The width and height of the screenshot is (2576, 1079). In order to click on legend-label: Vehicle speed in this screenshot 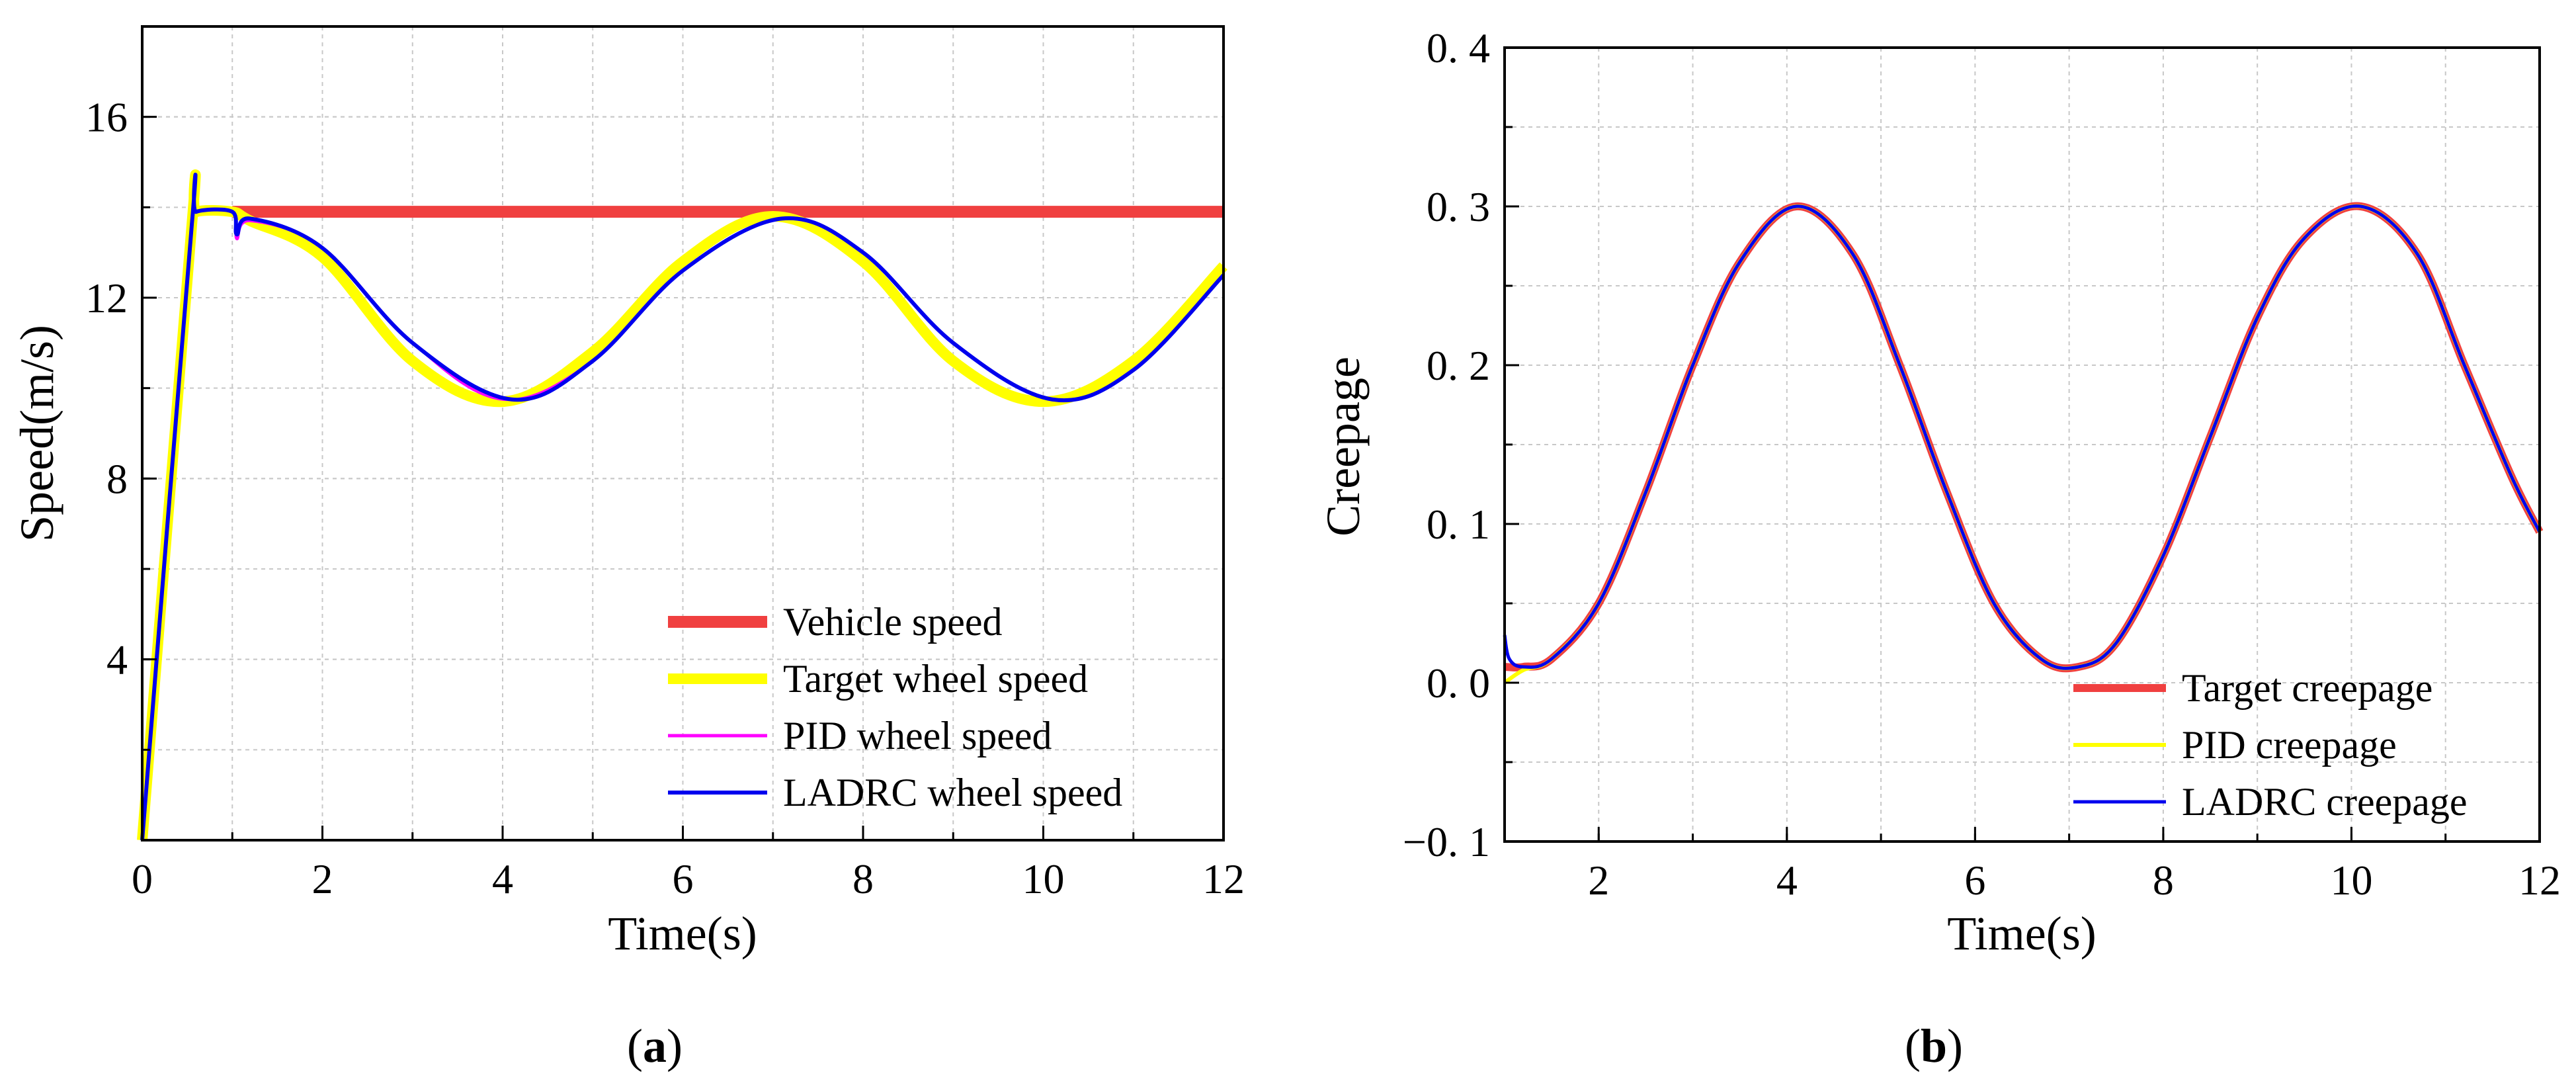, I will do `click(893, 622)`.